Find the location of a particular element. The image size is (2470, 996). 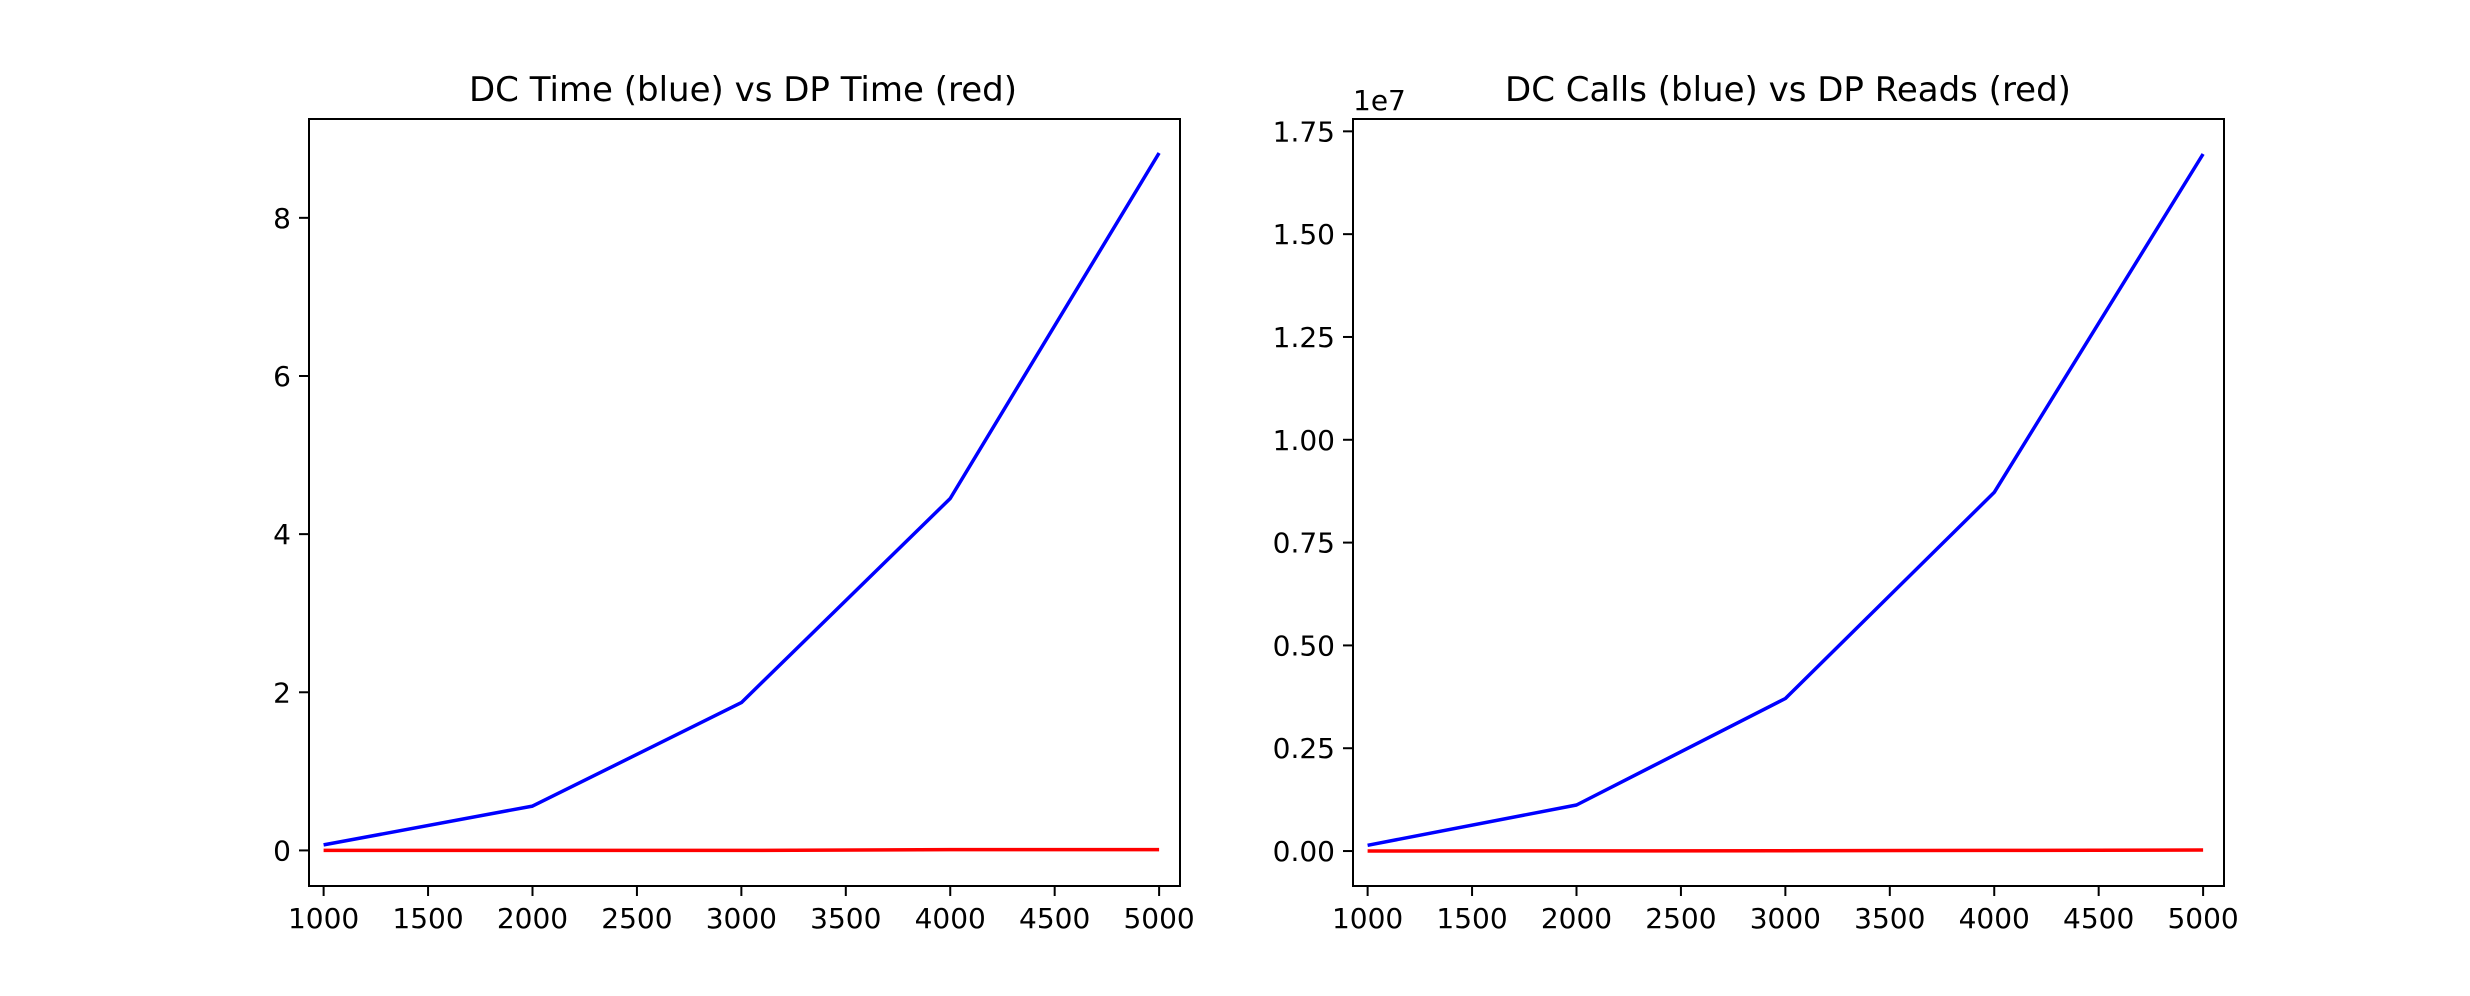

y-tick-label: 4 is located at coordinates (282, 534).